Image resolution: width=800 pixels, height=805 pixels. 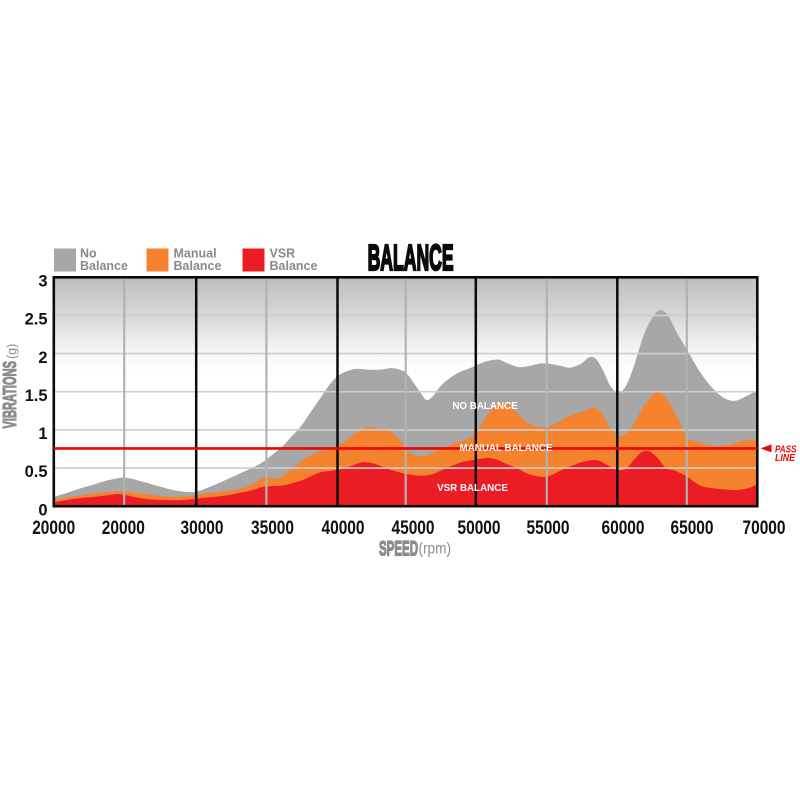 I want to click on svg-text: 60000, so click(x=623, y=528).